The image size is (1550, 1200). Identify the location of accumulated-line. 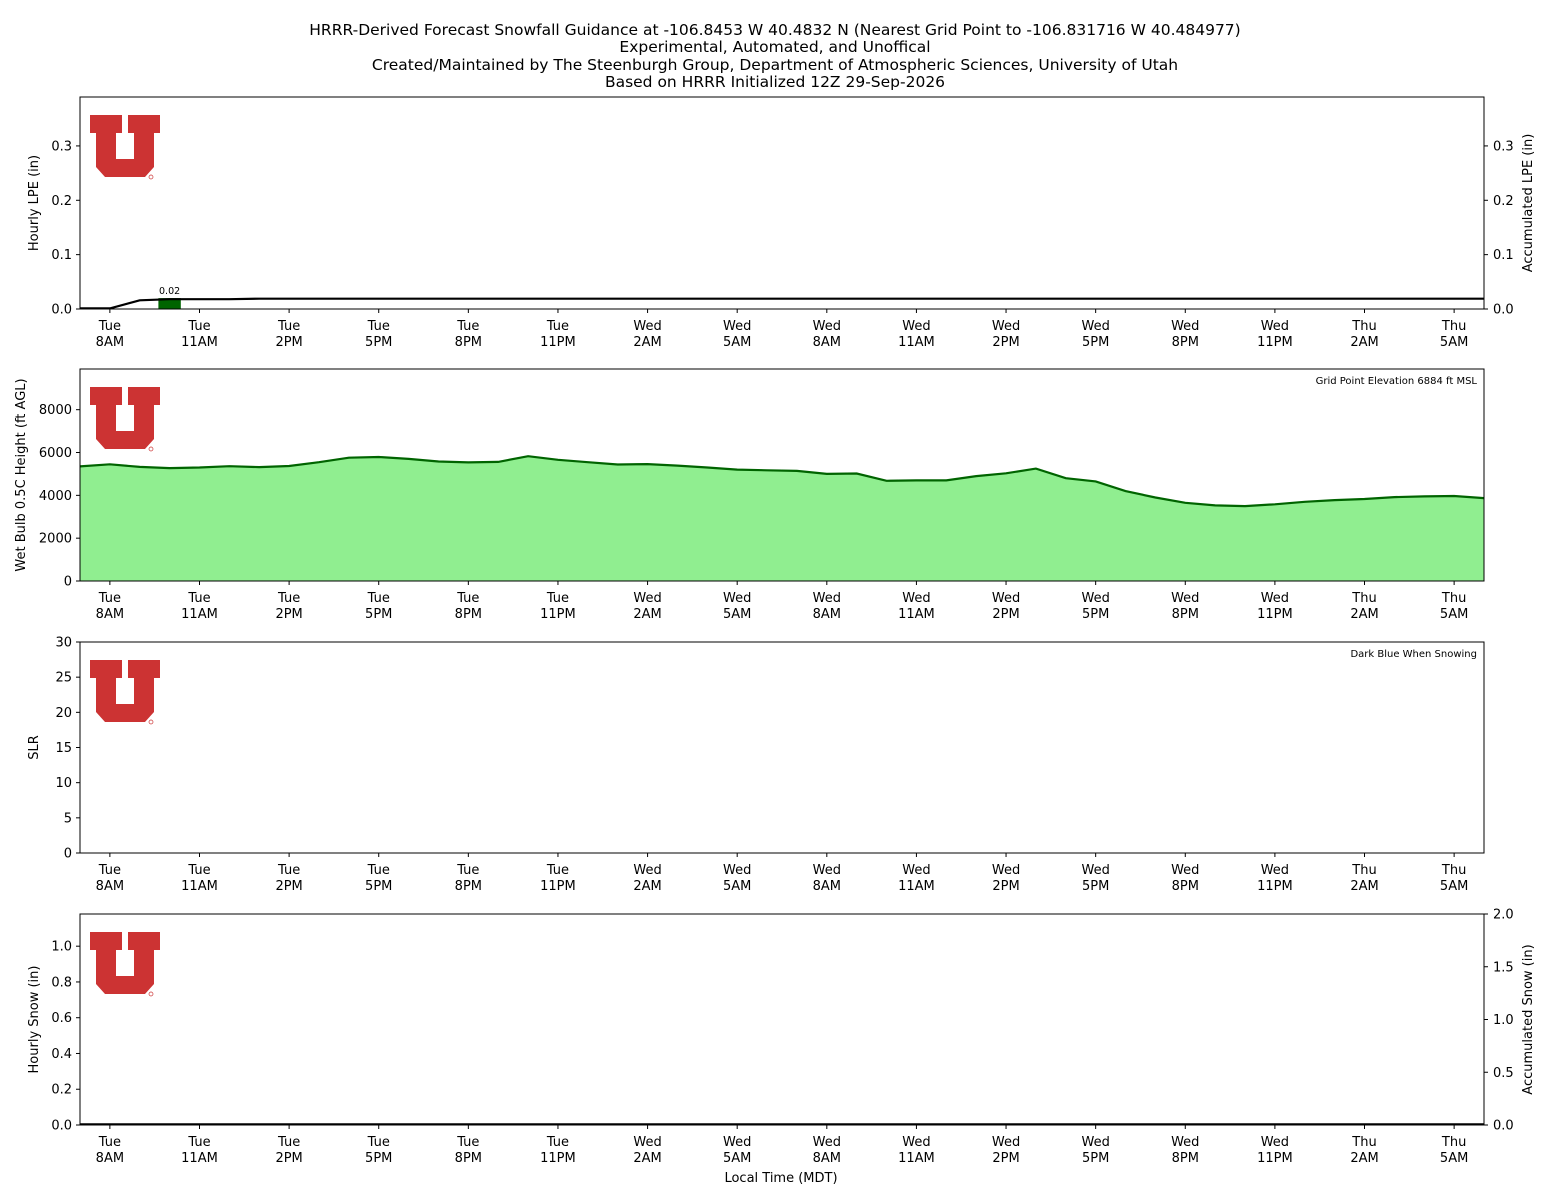
(782, 303).